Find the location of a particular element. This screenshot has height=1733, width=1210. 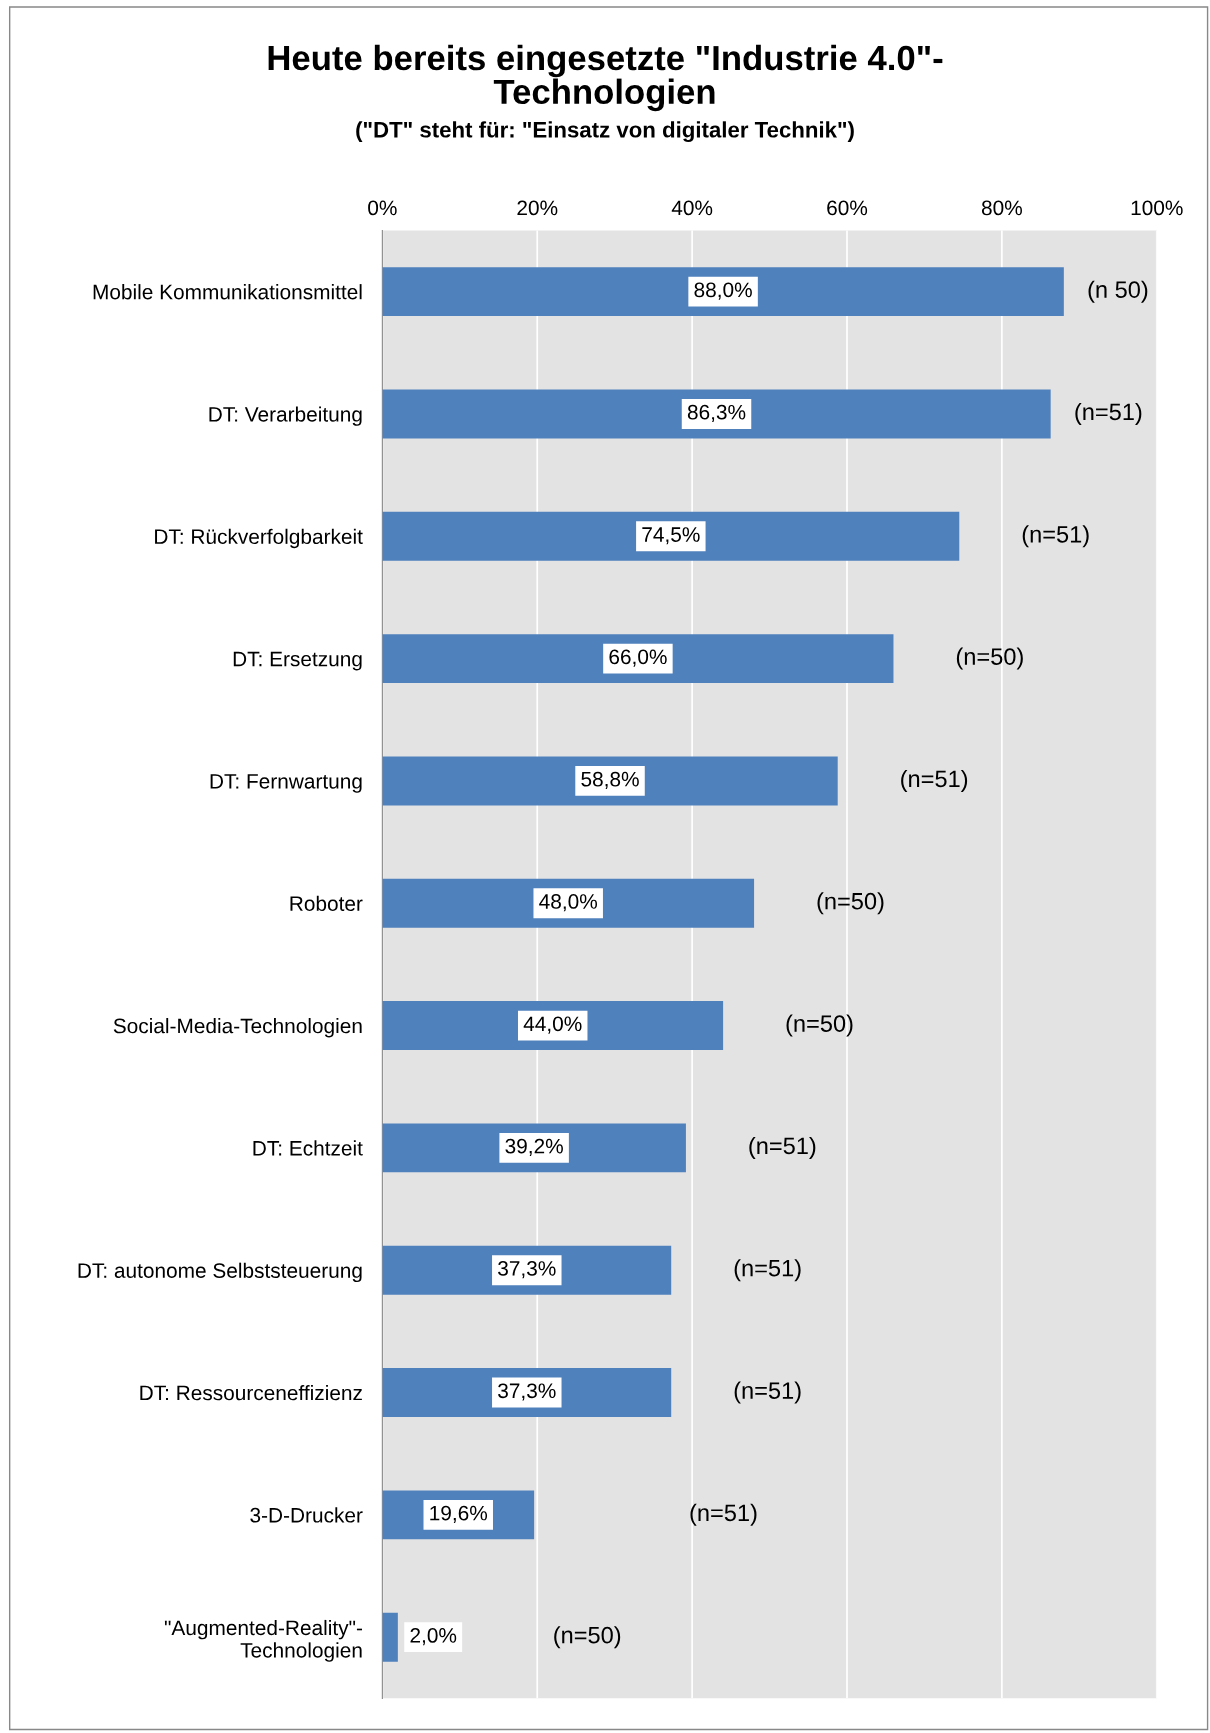

data-label: 39,2% is located at coordinates (534, 1147).